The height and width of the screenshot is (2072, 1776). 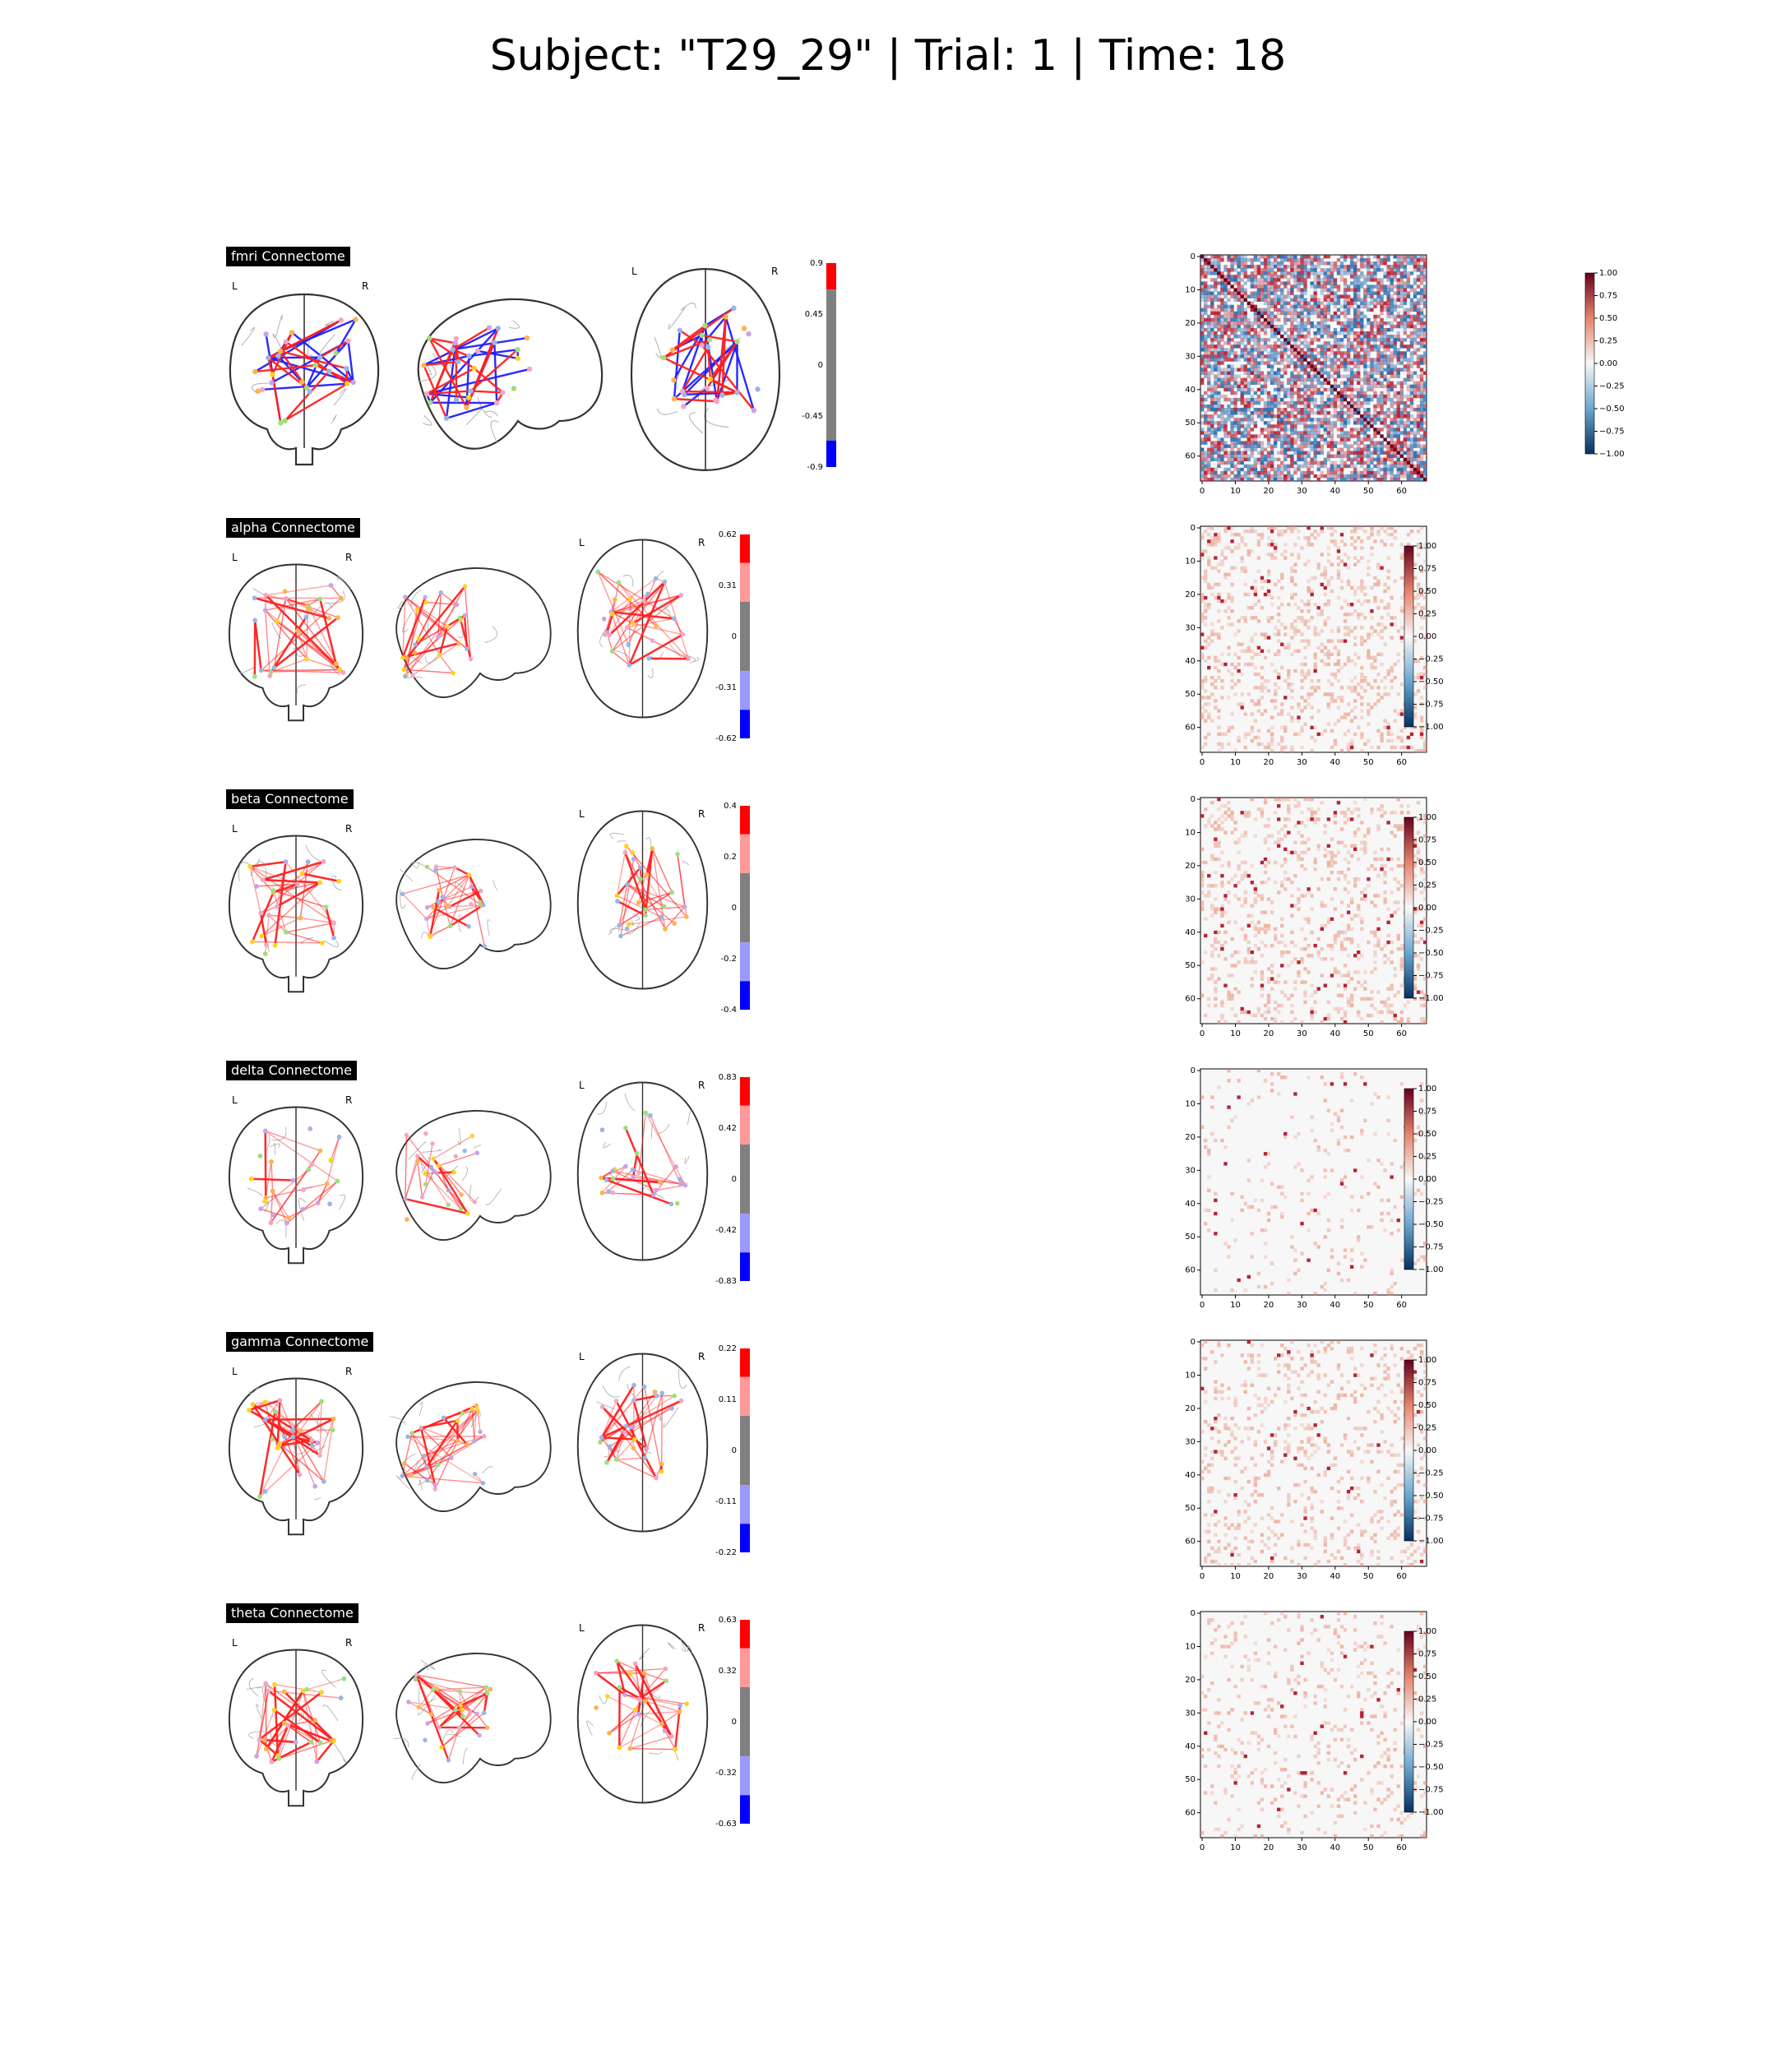 What do you see at coordinates (293, 528) in the screenshot?
I see `connectome-label: alpha Connectome` at bounding box center [293, 528].